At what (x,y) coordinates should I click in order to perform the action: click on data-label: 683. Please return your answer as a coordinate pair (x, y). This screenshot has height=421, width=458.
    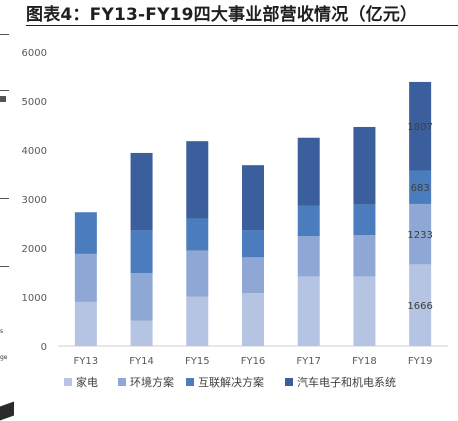
    Looking at the image, I should click on (420, 188).